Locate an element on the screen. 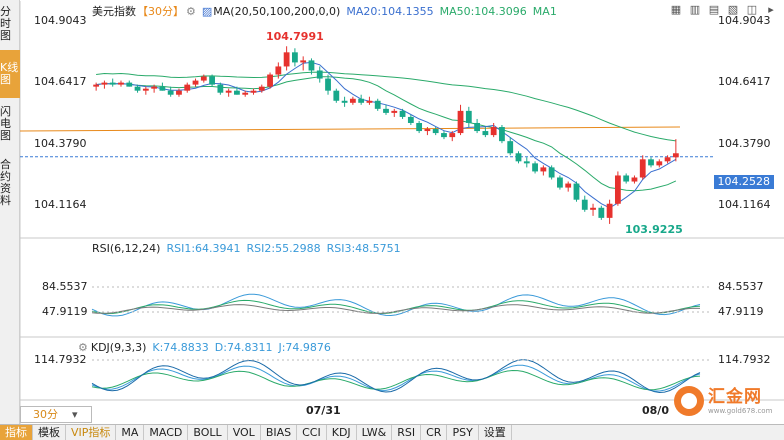 The width and height of the screenshot is (784, 440). rsi-params: RSI(6,12,24) is located at coordinates (126, 248).